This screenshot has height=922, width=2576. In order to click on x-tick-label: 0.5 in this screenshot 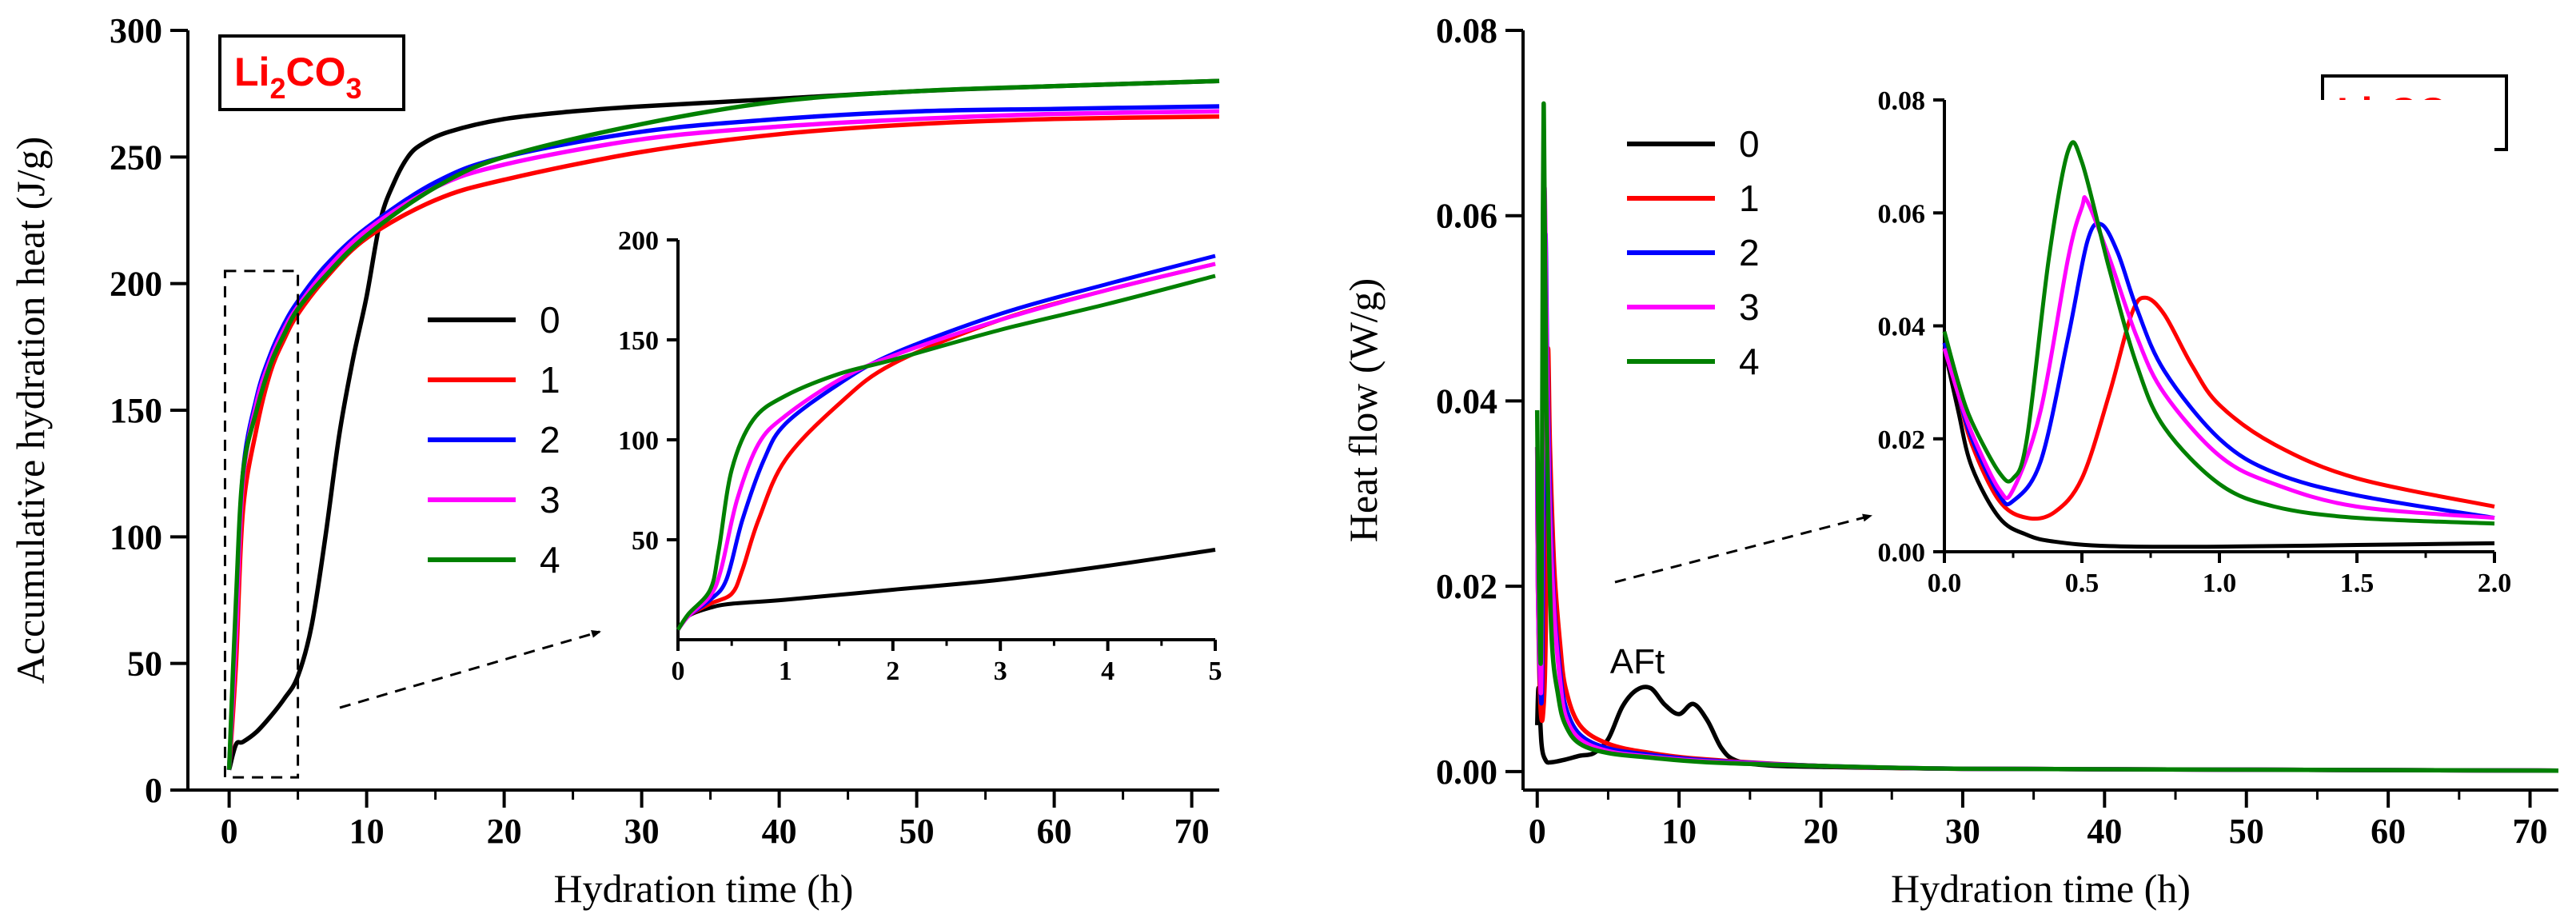, I will do `click(2082, 583)`.